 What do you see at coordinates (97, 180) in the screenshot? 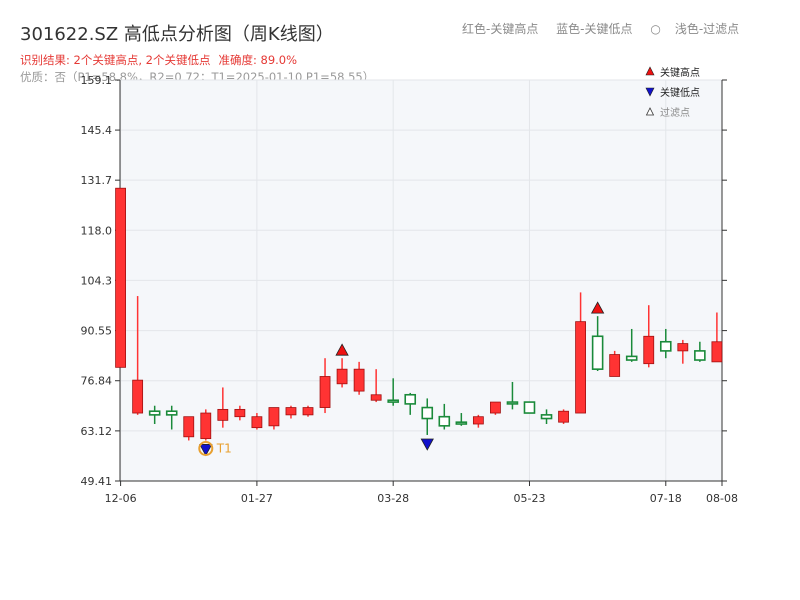
I see `y-tick-label: 131.7` at bounding box center [97, 180].